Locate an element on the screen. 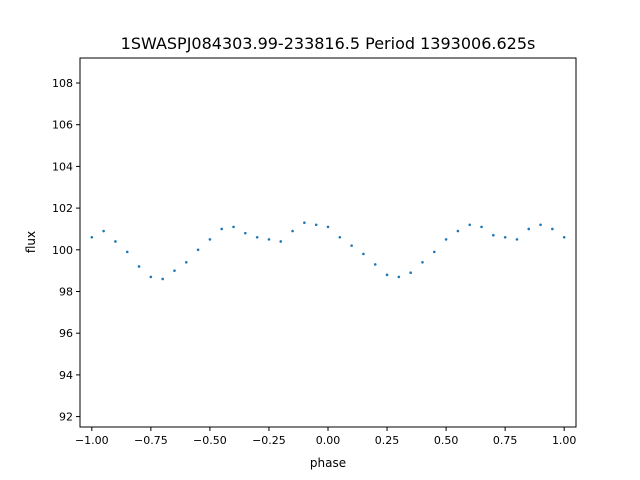 Image resolution: width=640 pixels, height=480 pixels. x-tick-label: −1.00 is located at coordinates (92, 440).